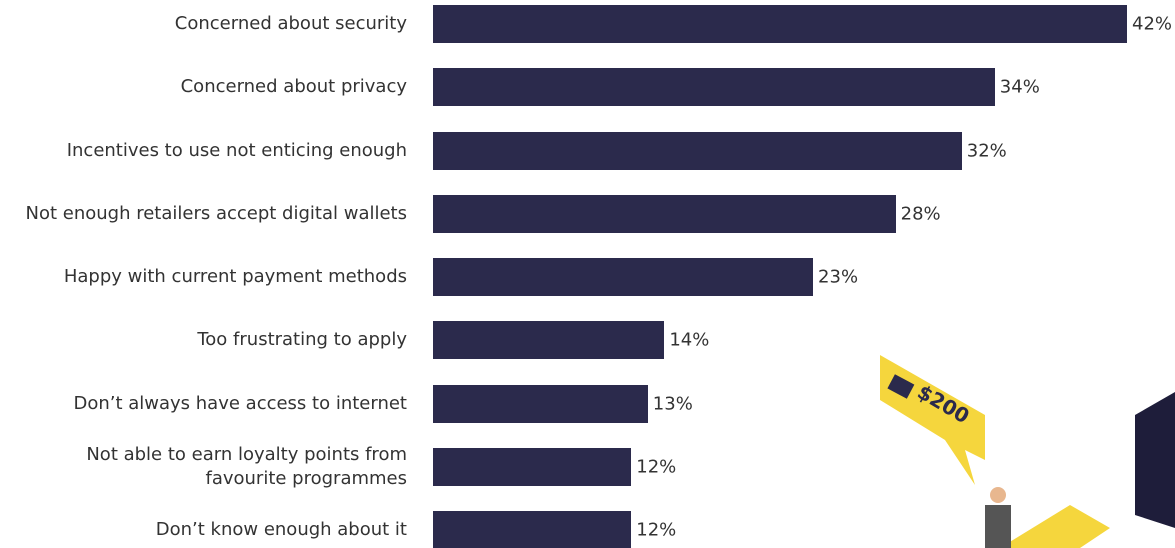 The height and width of the screenshot is (548, 1175). I want to click on value-label: 34%, so click(1019, 87).